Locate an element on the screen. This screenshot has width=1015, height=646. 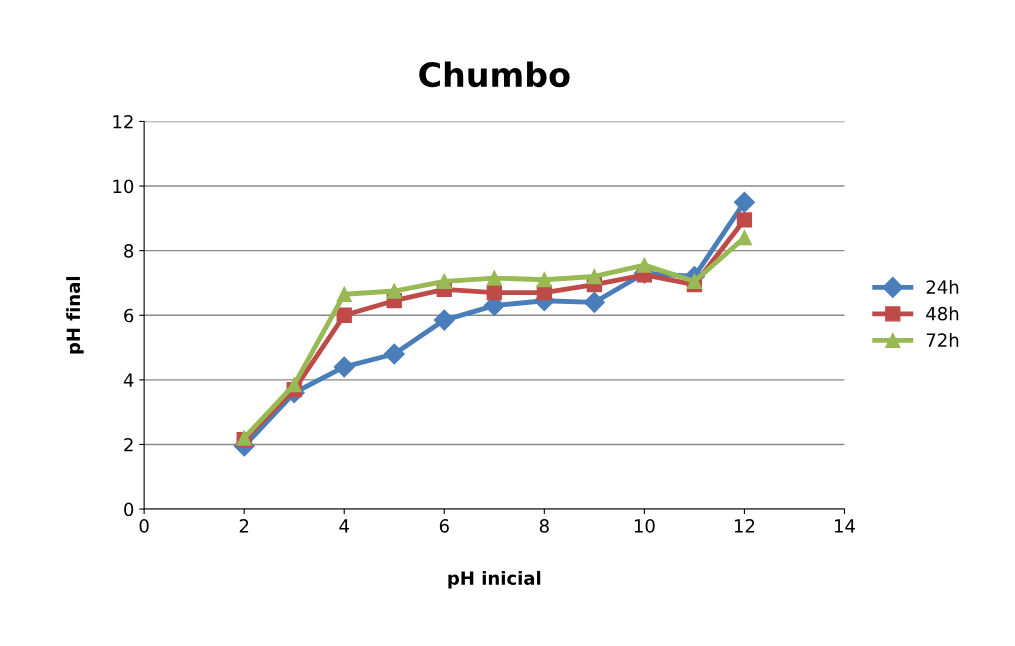
y-tick-label: 0 is located at coordinates (129, 509).